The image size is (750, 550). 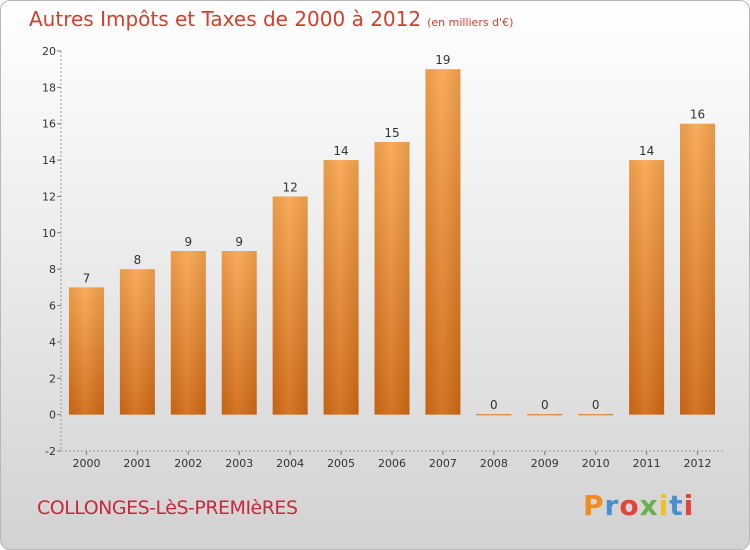 What do you see at coordinates (443, 463) in the screenshot?
I see `x-tick-label: 2007` at bounding box center [443, 463].